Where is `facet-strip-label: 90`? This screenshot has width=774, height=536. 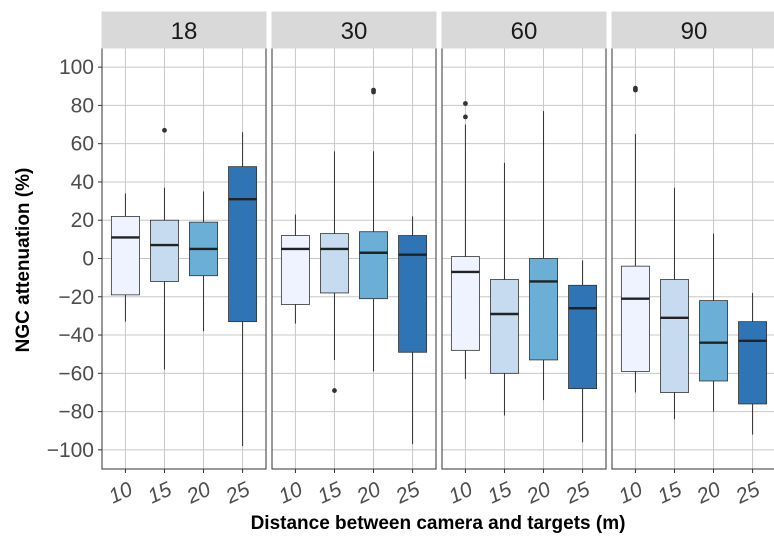 facet-strip-label: 90 is located at coordinates (694, 31).